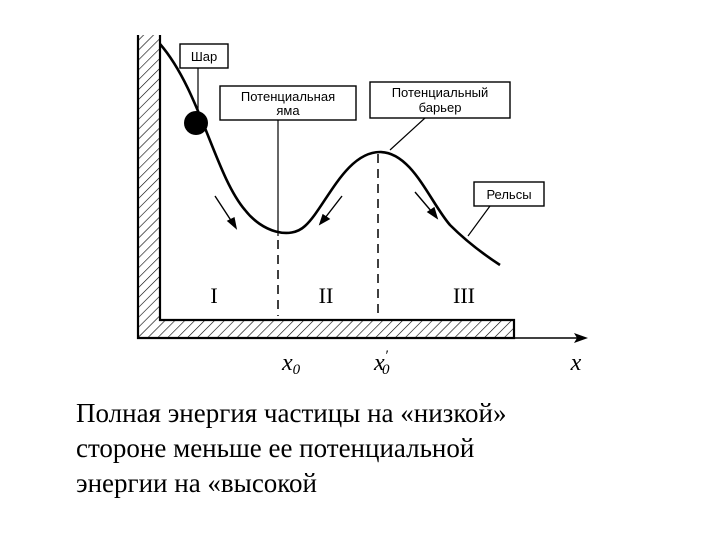  I want to click on arrow-barrier-right, so click(426, 205).